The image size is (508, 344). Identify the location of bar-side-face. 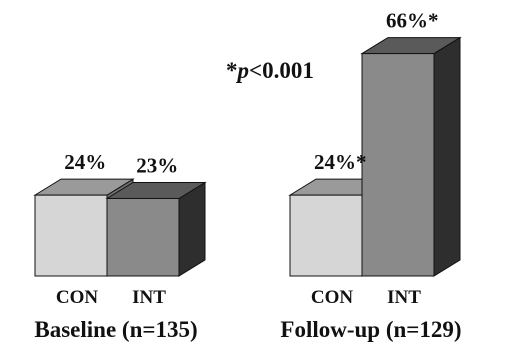
(447, 156).